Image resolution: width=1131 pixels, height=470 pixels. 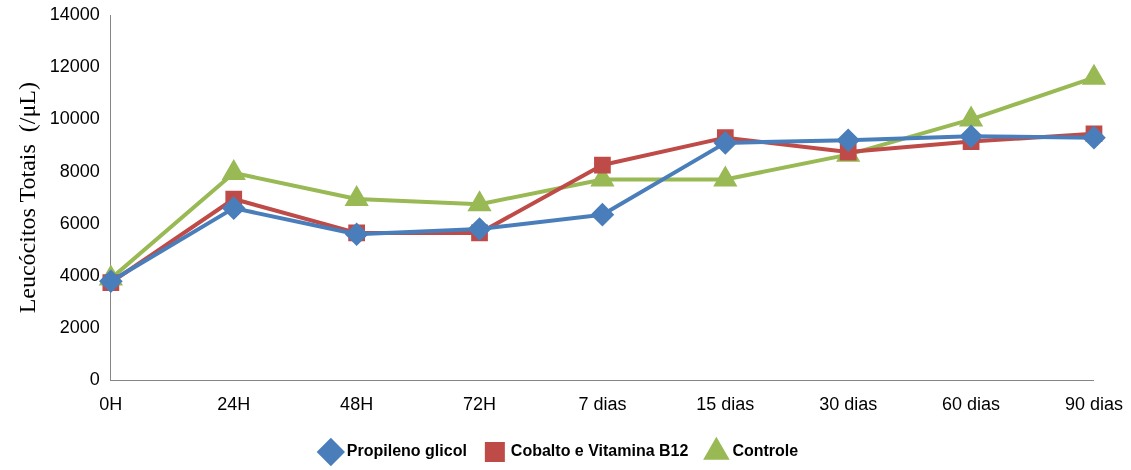 What do you see at coordinates (357, 404) in the screenshot?
I see `x-tick-label: 48H` at bounding box center [357, 404].